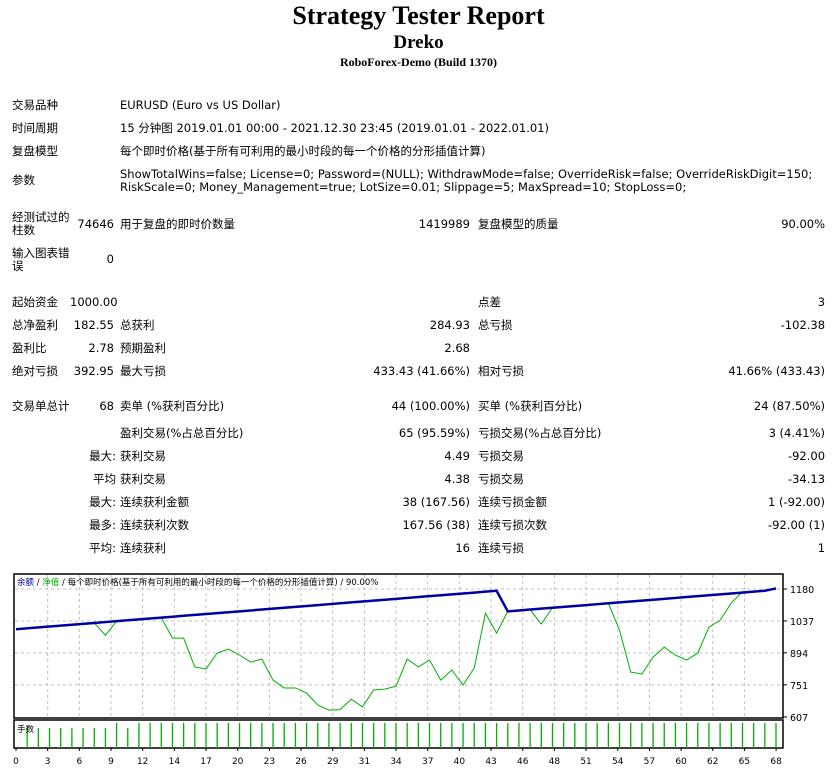 The height and width of the screenshot is (770, 837). Describe the element at coordinates (418, 15) in the screenshot. I see `report-title: Strategy Tester Report` at that location.